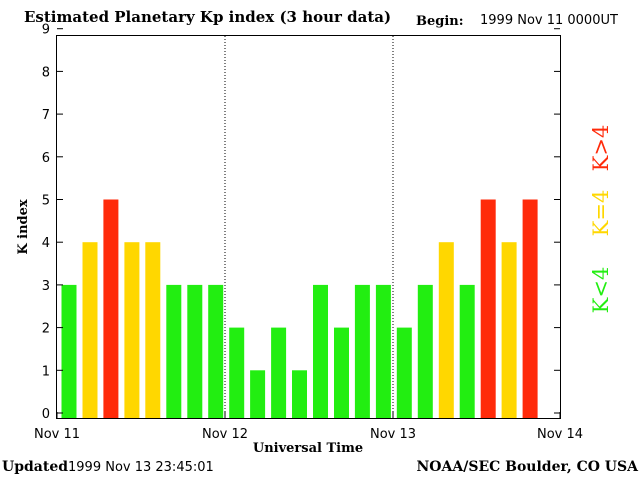 The height and width of the screenshot is (480, 640). I want to click on y-tick-label: 0, so click(46, 414).